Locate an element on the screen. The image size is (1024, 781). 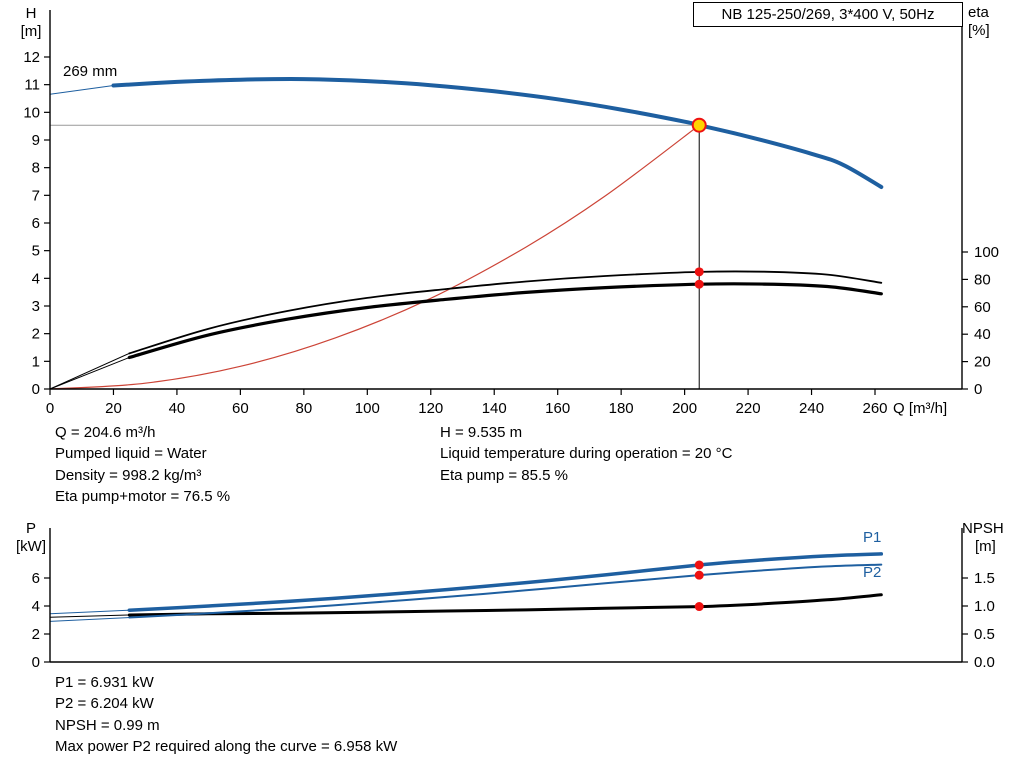
npsh-curve is located at coordinates (505, 605).